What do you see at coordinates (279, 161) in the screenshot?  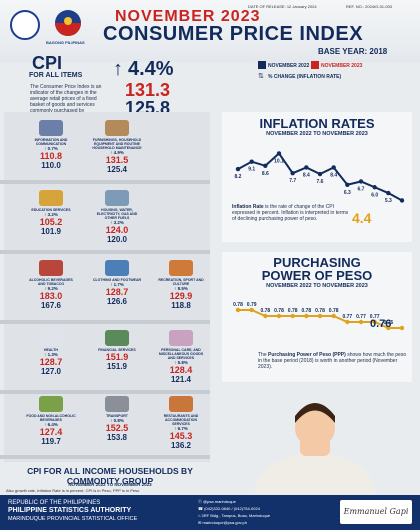 I see `data-label: 10.1` at bounding box center [279, 161].